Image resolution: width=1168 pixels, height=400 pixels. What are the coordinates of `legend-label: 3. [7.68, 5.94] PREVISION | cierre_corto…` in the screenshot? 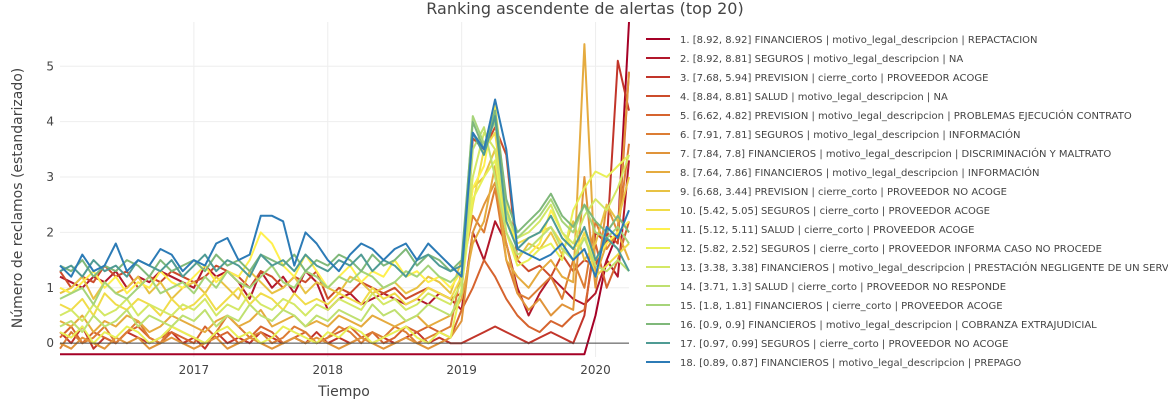 It's located at (834, 78).